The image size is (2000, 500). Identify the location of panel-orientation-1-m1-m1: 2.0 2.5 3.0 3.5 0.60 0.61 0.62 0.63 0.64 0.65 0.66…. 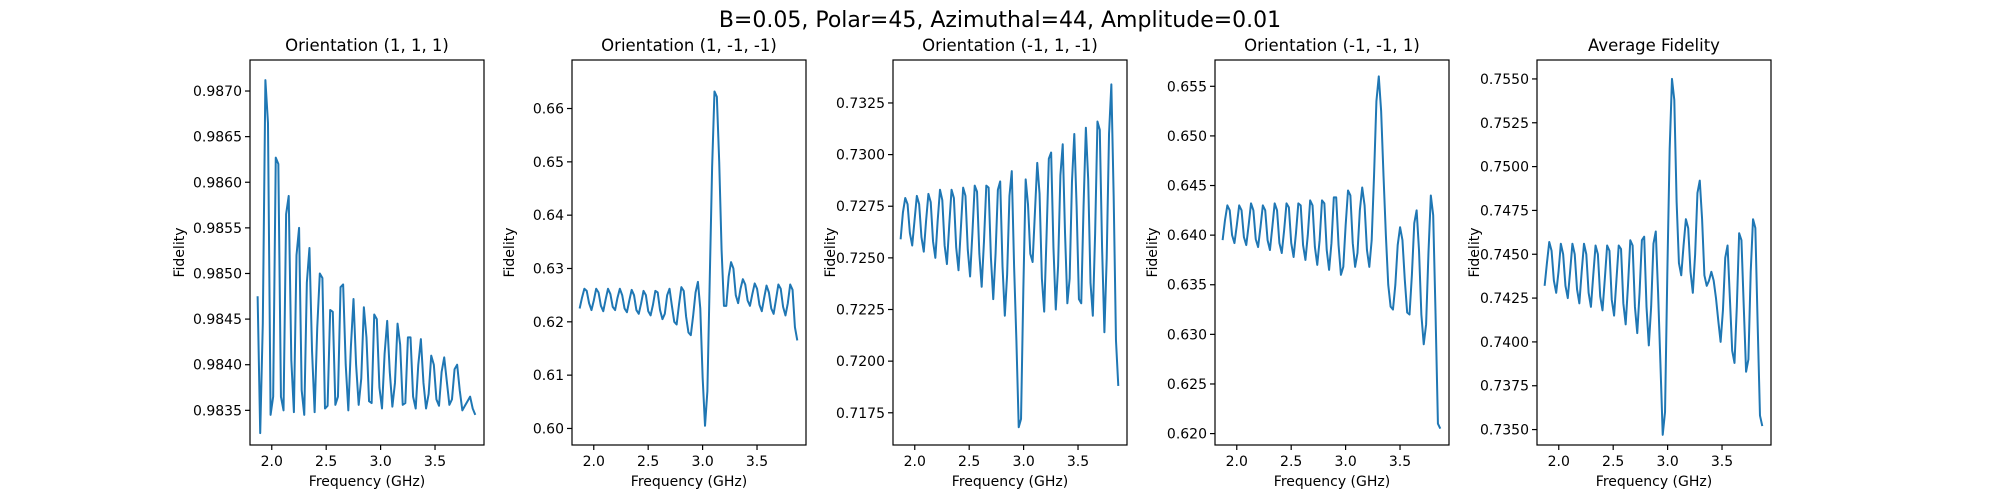
(654, 263).